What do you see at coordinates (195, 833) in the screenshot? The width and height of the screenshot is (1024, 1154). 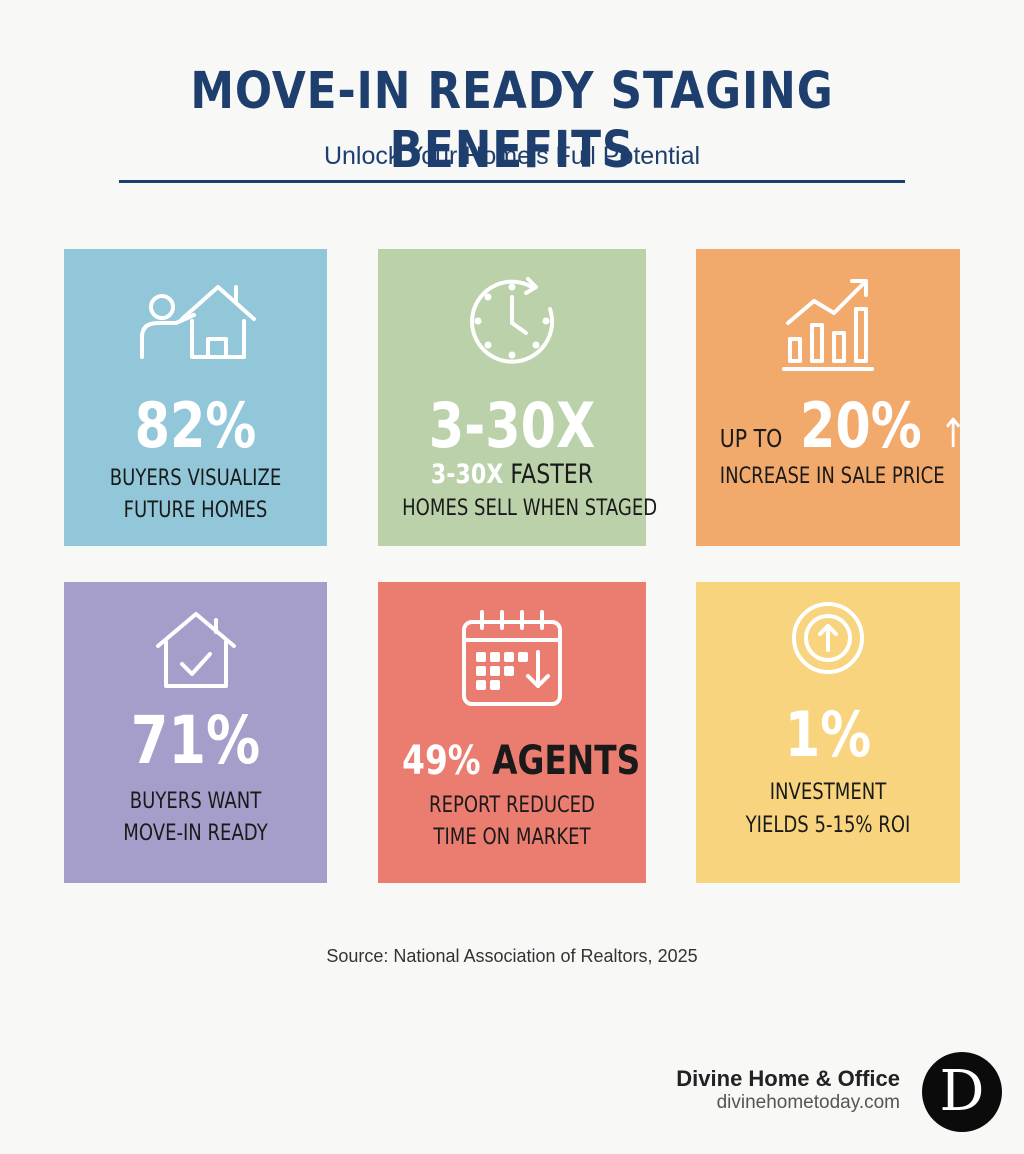 I see `stat-caption-line2: MOVE-IN READY` at bounding box center [195, 833].